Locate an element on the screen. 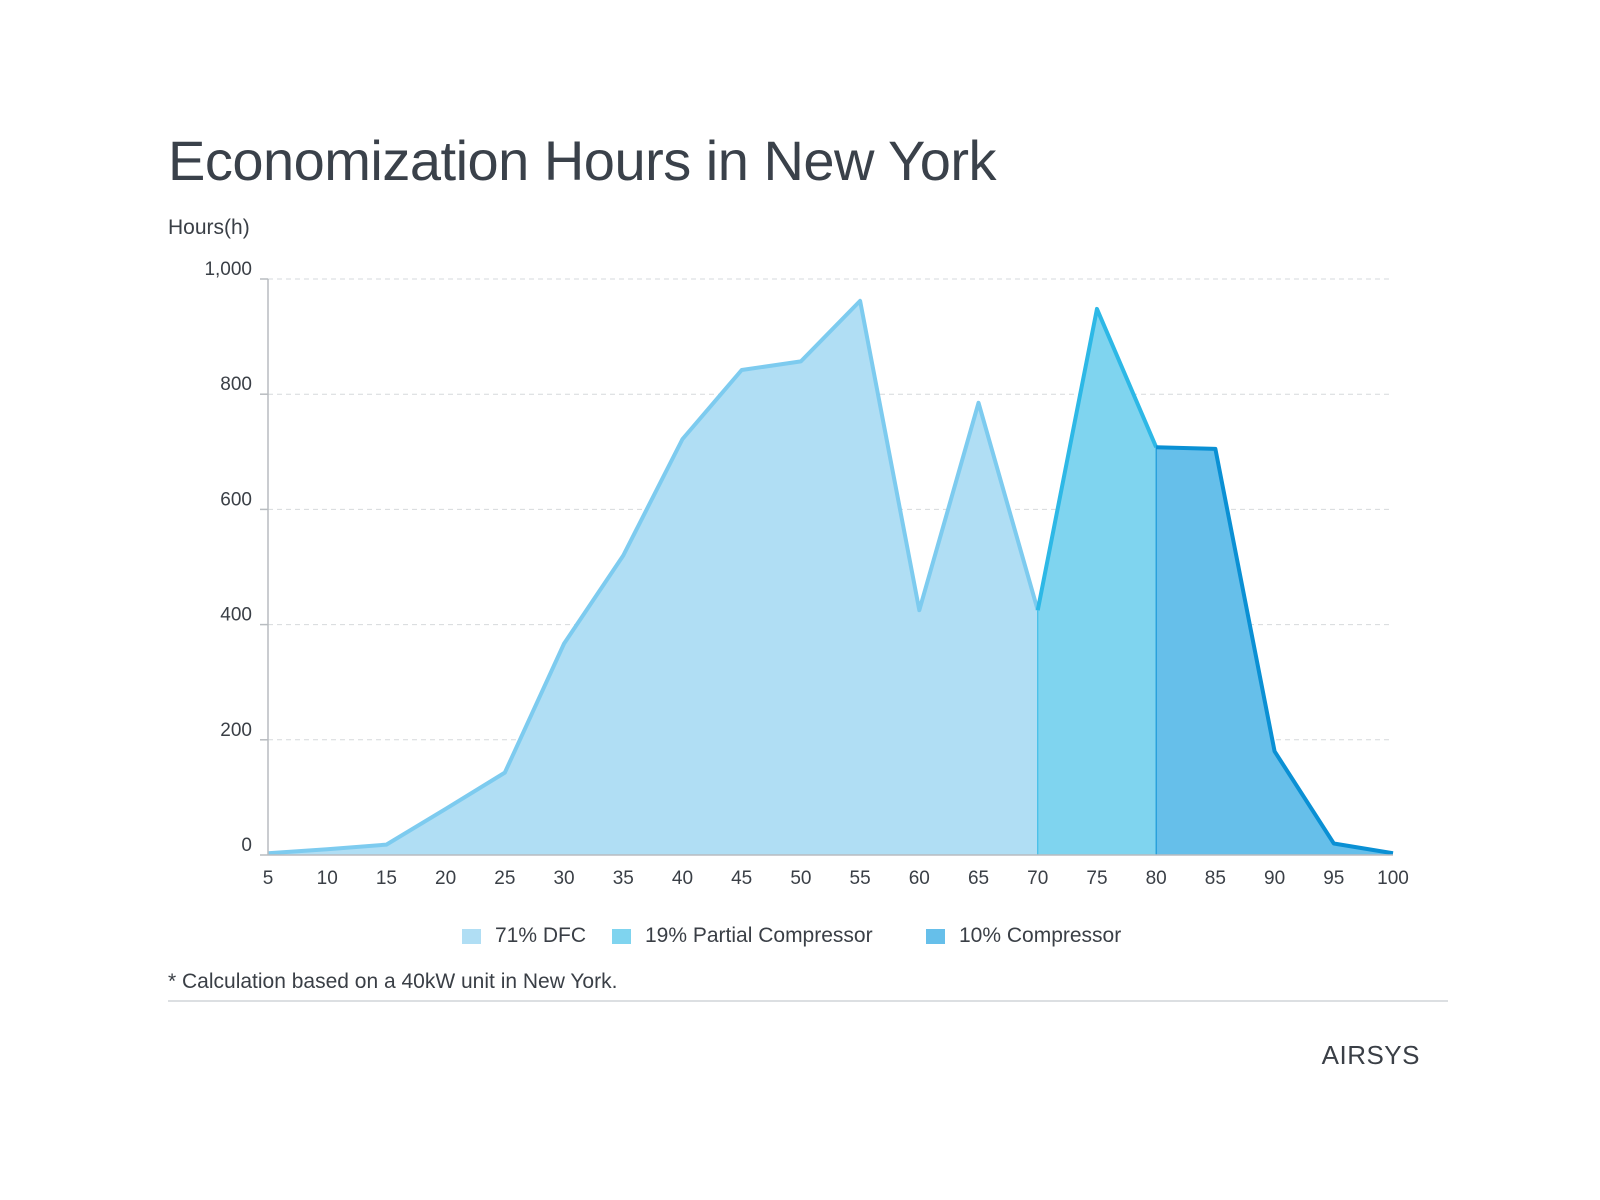 The image size is (1600, 1200). y-tick-label: 800 is located at coordinates (236, 384).